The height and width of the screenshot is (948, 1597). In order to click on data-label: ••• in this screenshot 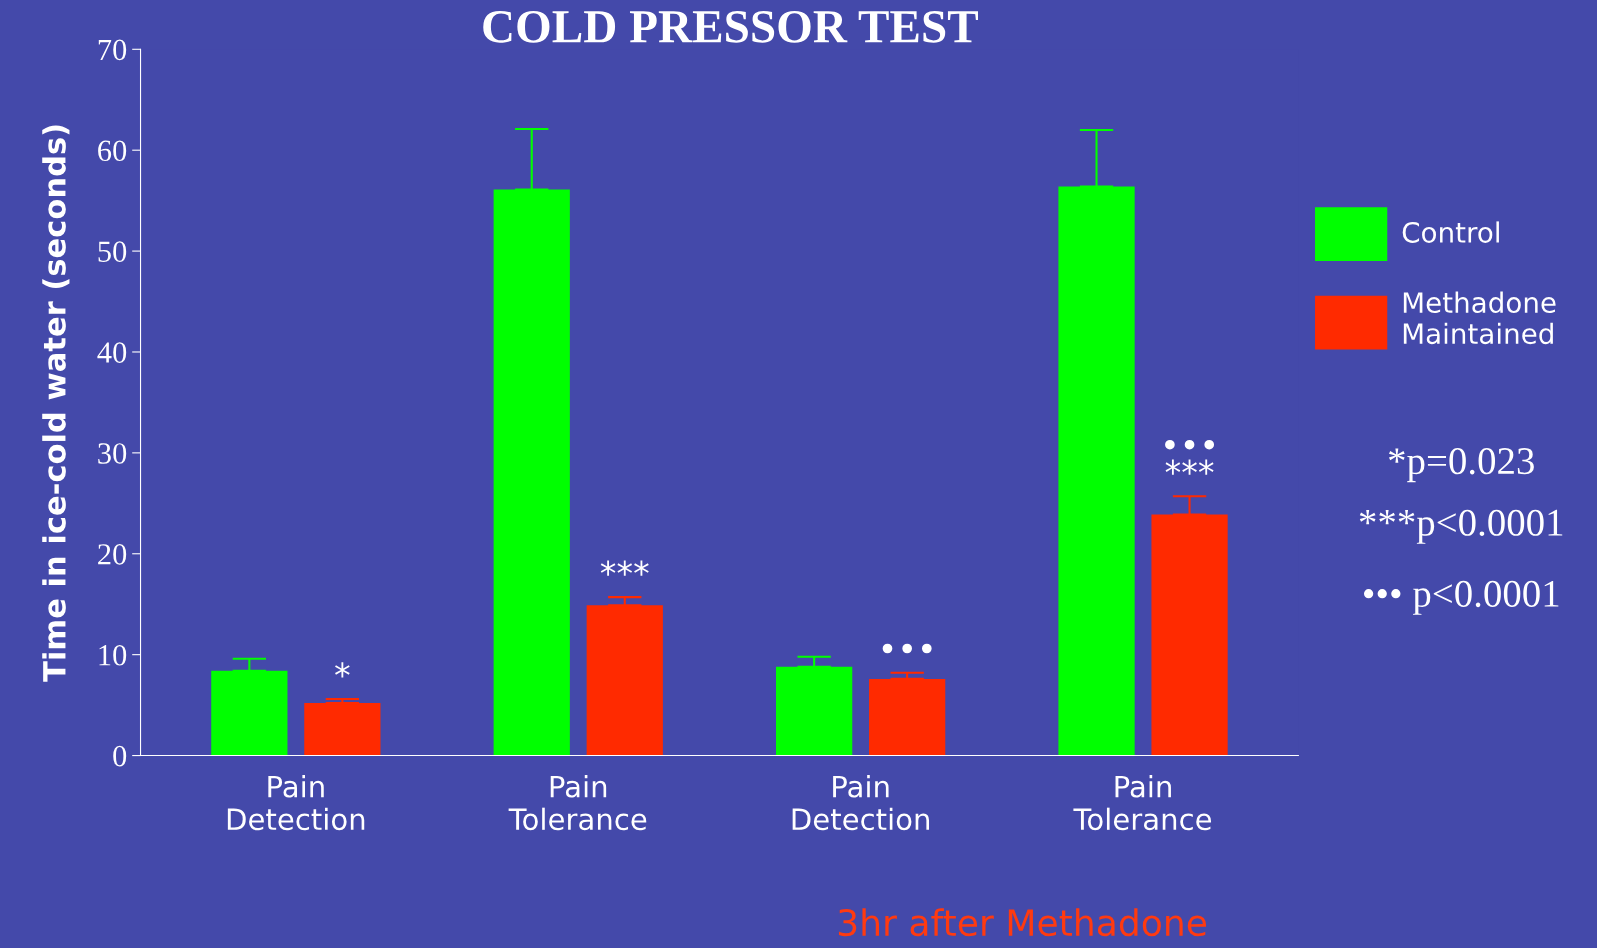, I will do `click(907, 648)`.